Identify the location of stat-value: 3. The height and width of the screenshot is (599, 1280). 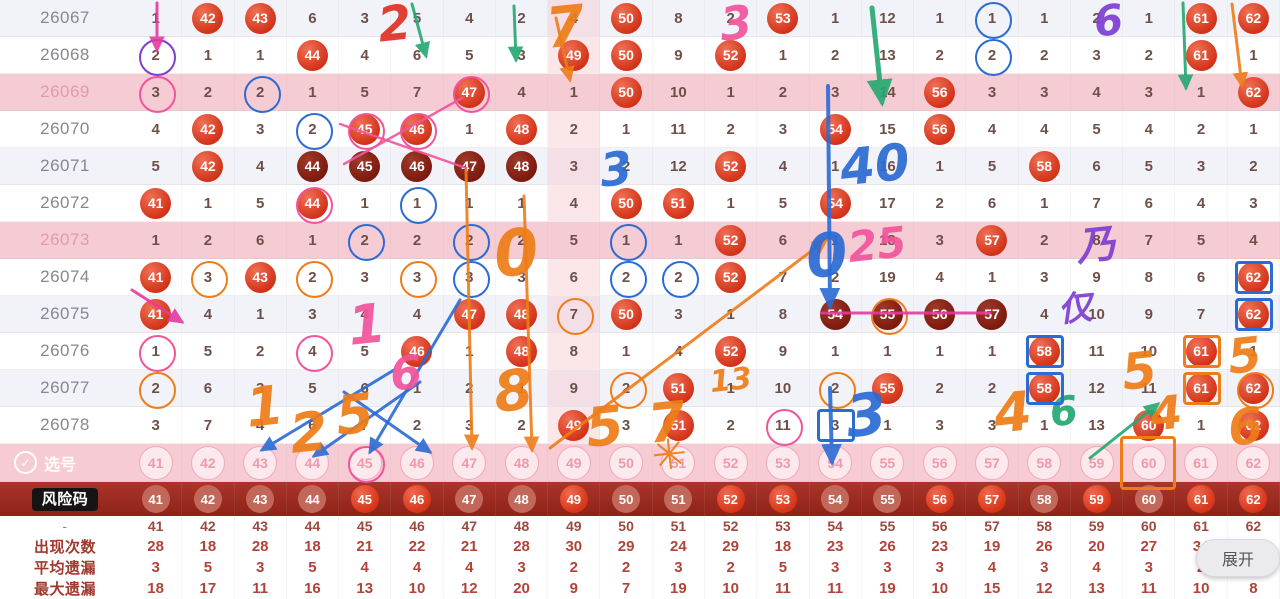
(1148, 567).